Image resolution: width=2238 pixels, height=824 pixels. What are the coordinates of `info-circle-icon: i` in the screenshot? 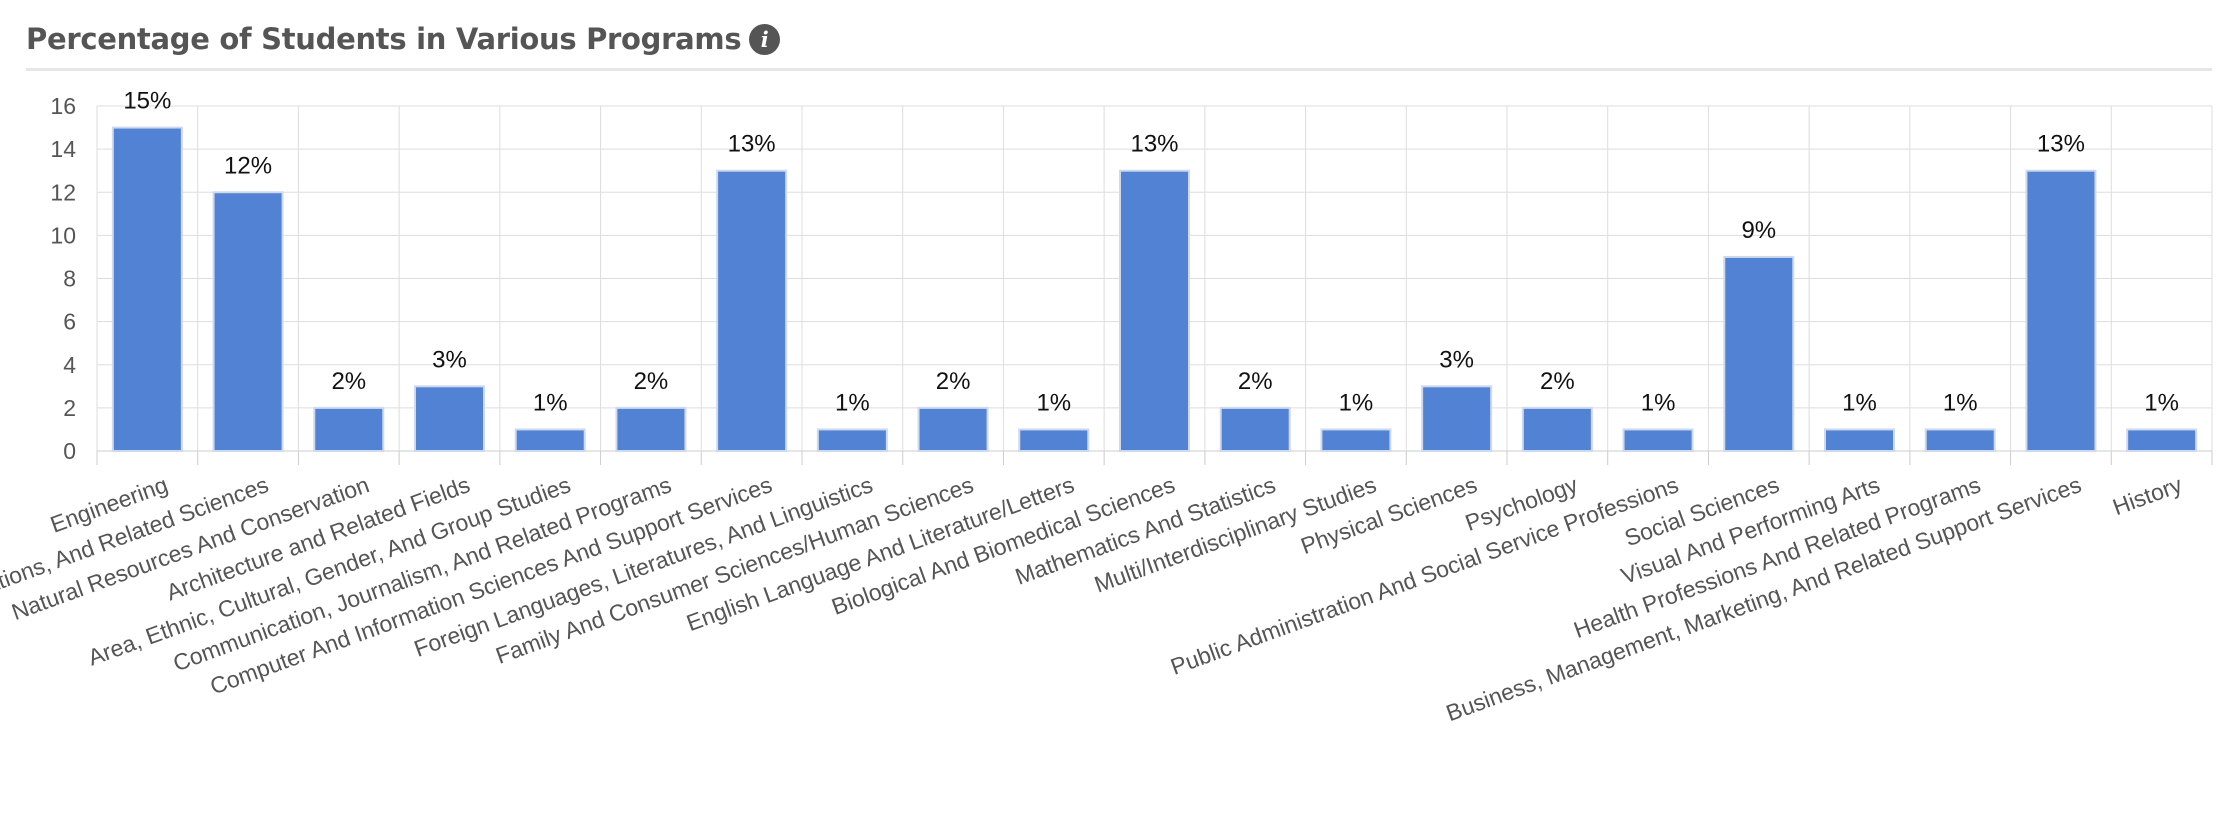 It's located at (765, 39).